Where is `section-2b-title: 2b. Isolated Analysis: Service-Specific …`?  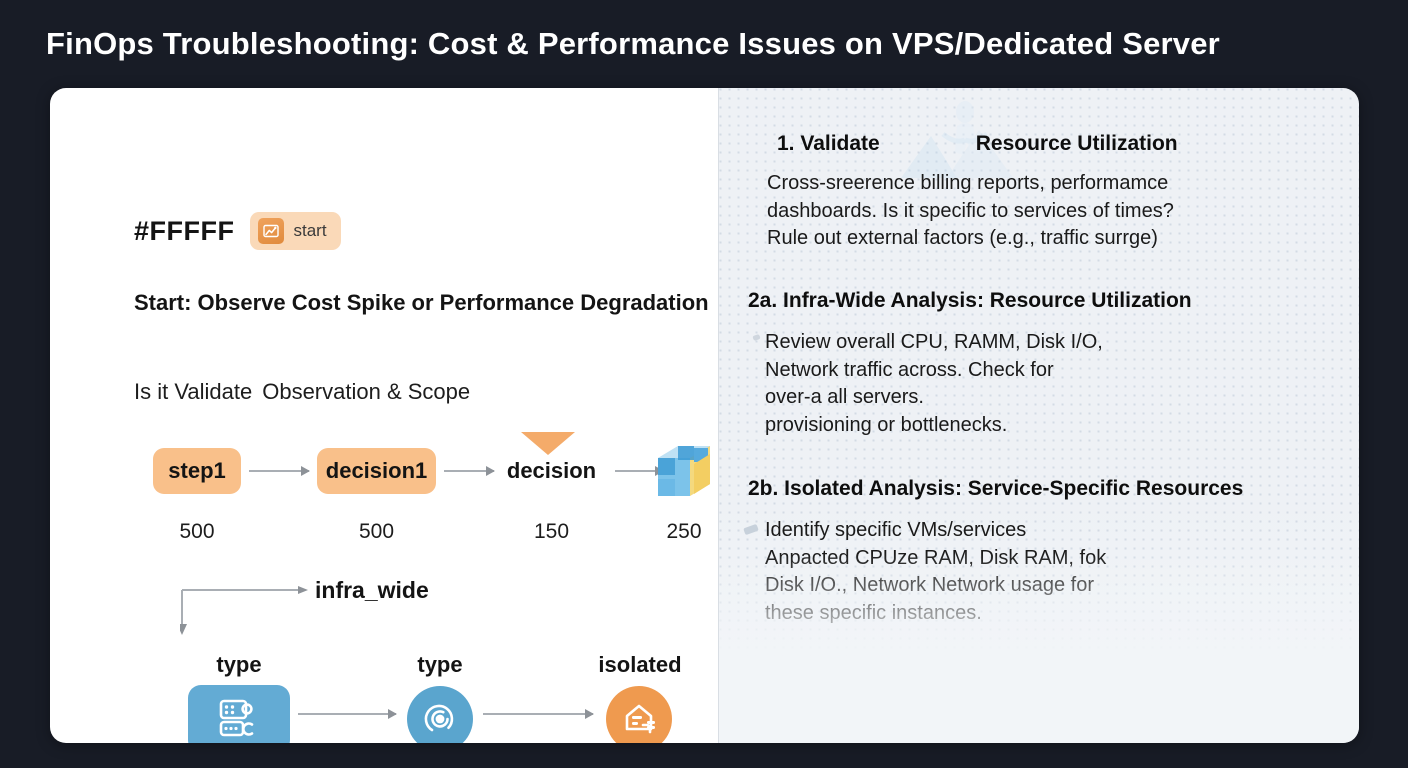 section-2b-title: 2b. Isolated Analysis: Service-Specific … is located at coordinates (996, 488).